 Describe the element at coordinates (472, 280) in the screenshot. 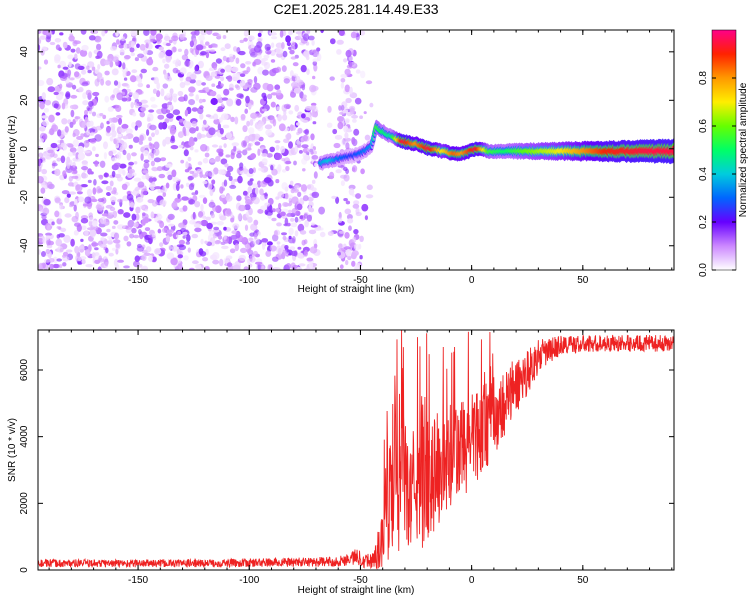

I see `x-tick-label: 0` at that location.